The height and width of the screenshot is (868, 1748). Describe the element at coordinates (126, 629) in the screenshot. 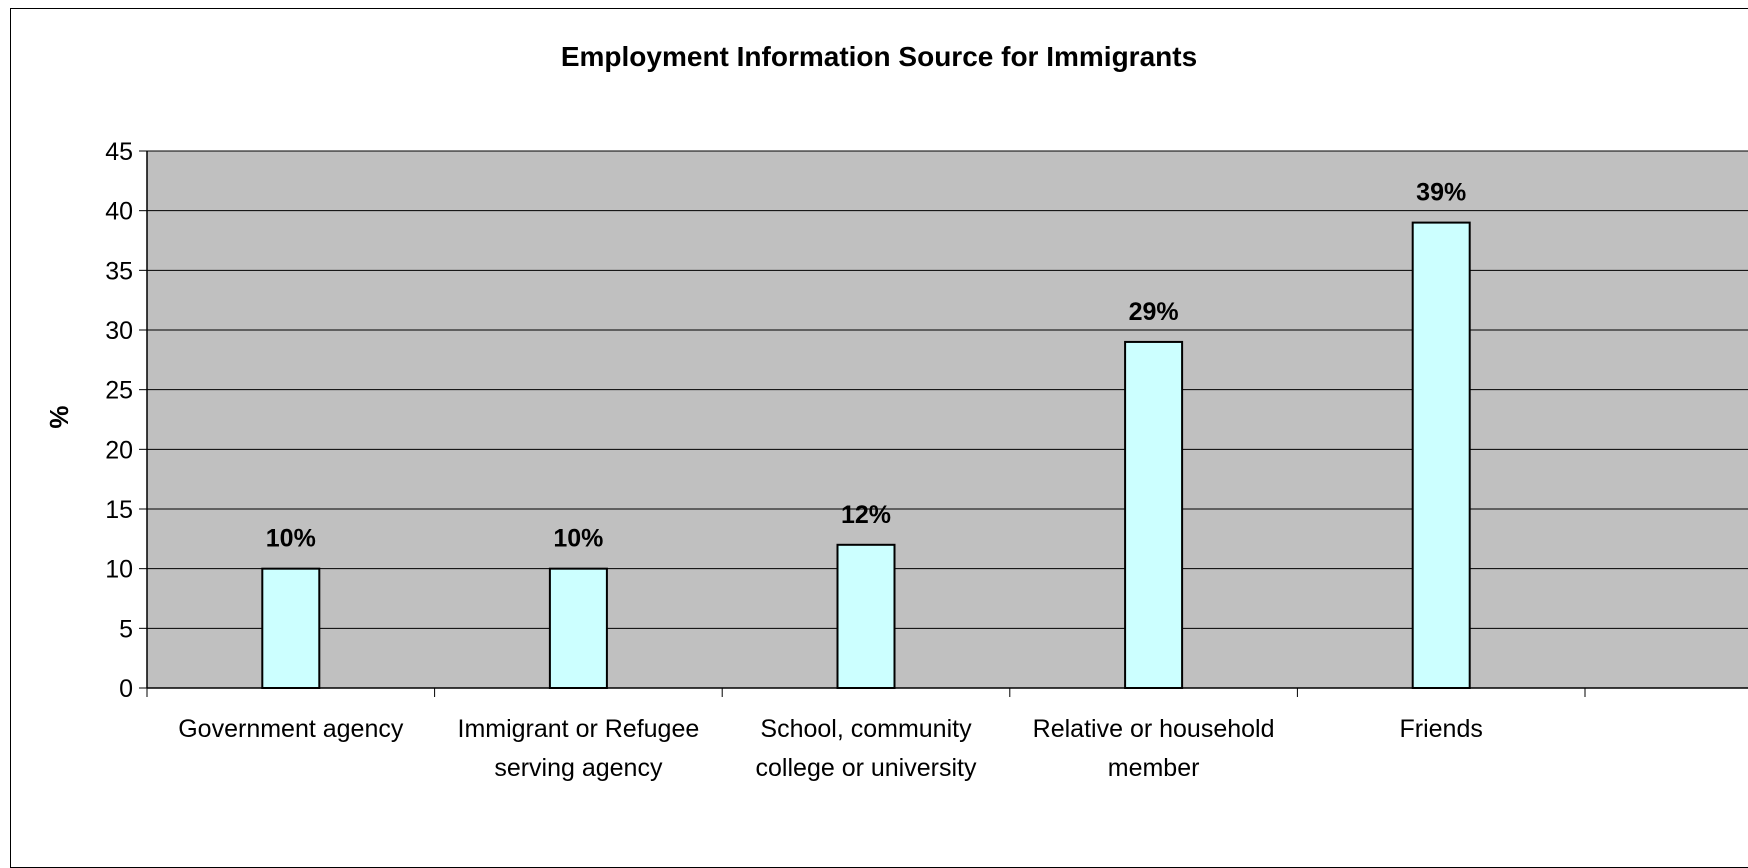

I see `y-tick-label: 5` at that location.